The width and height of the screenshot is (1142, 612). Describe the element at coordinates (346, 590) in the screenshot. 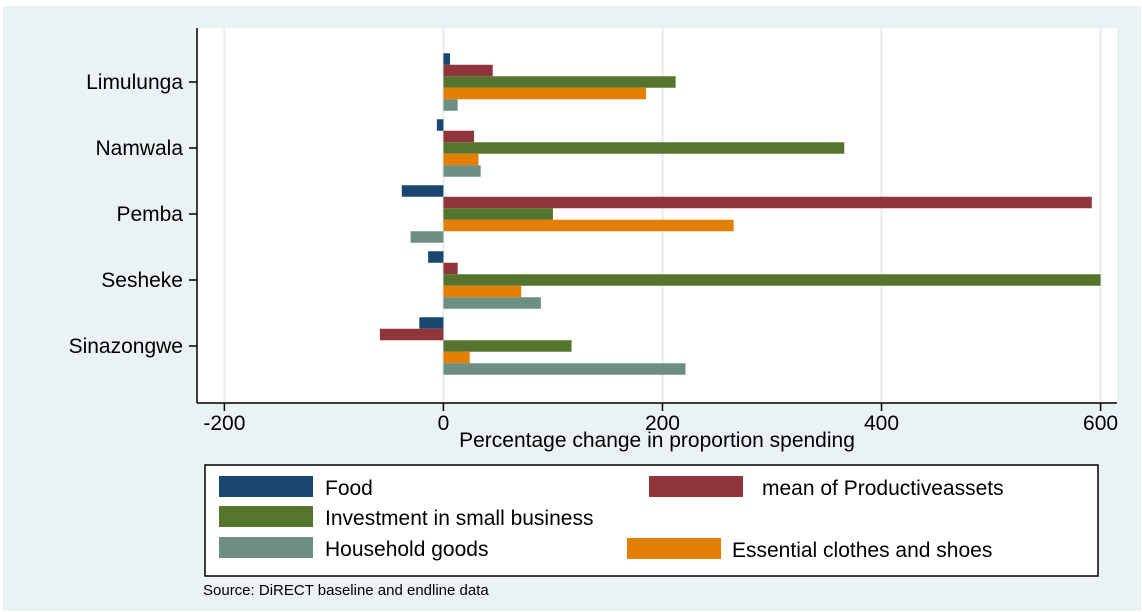

I see `source-note: Source: DiRECT baseline and endline data` at that location.